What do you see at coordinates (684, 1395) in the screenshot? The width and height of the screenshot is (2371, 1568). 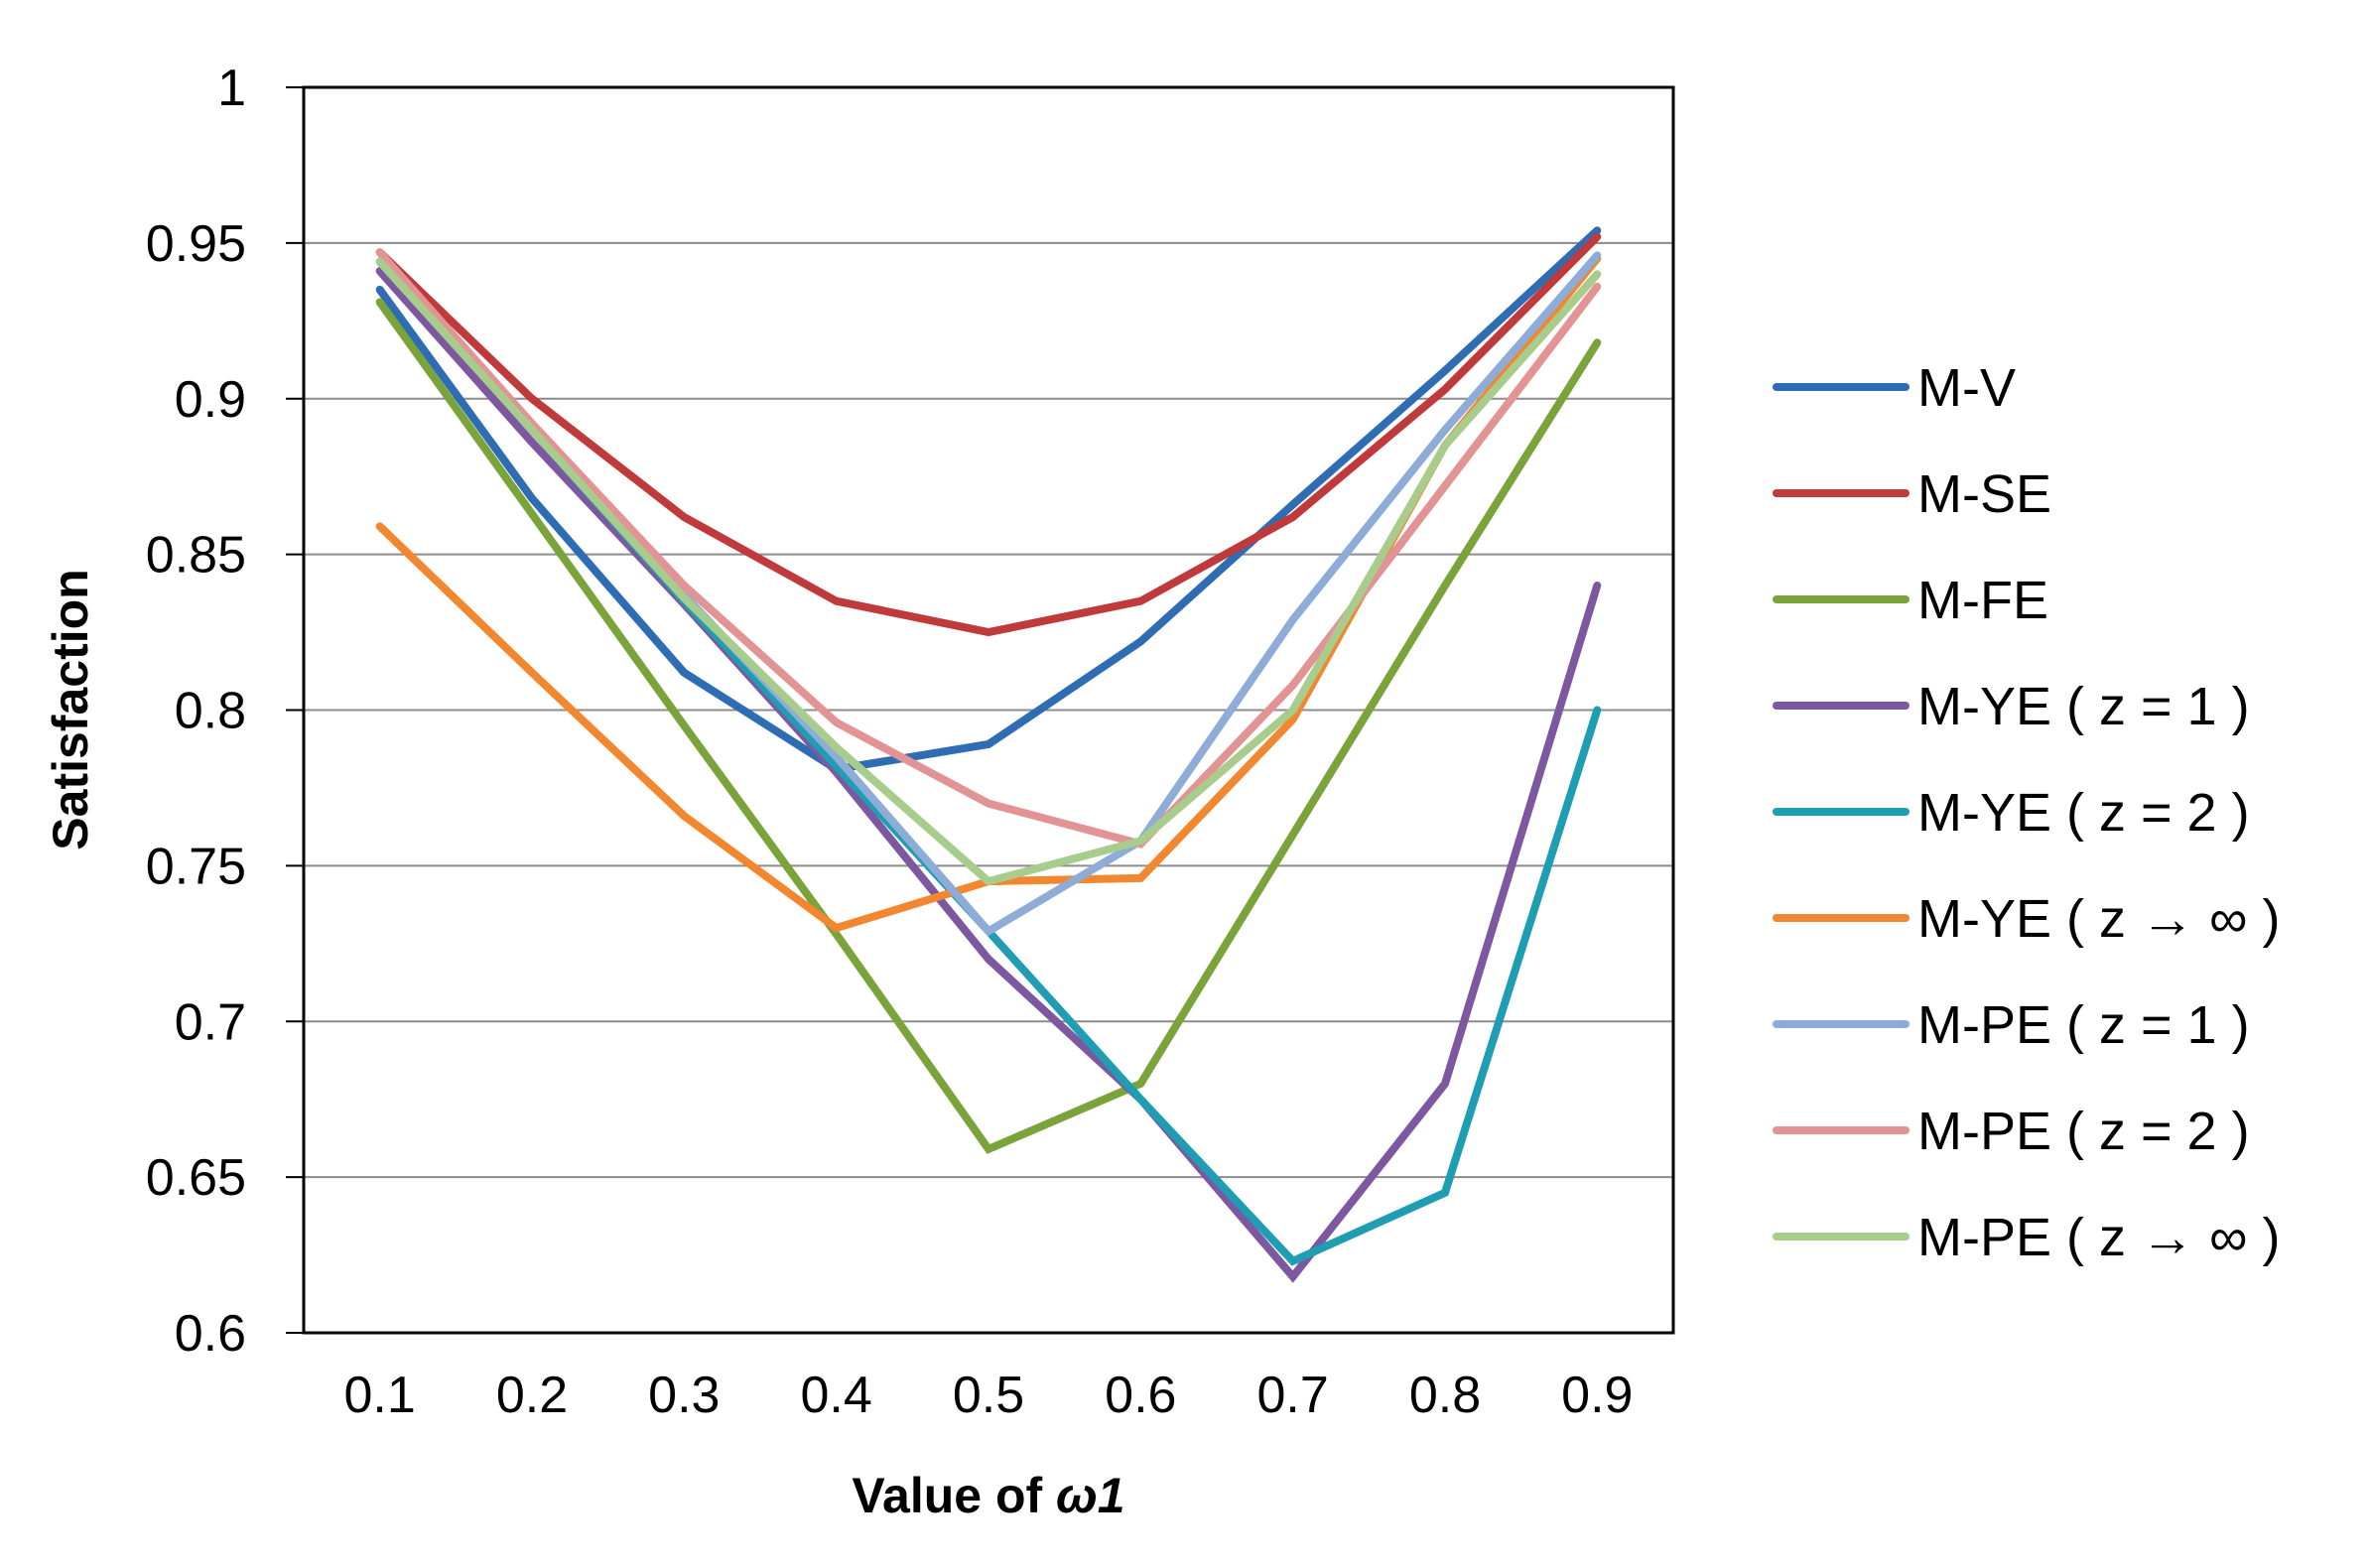 I see `x-tick-label: 0.3` at bounding box center [684, 1395].